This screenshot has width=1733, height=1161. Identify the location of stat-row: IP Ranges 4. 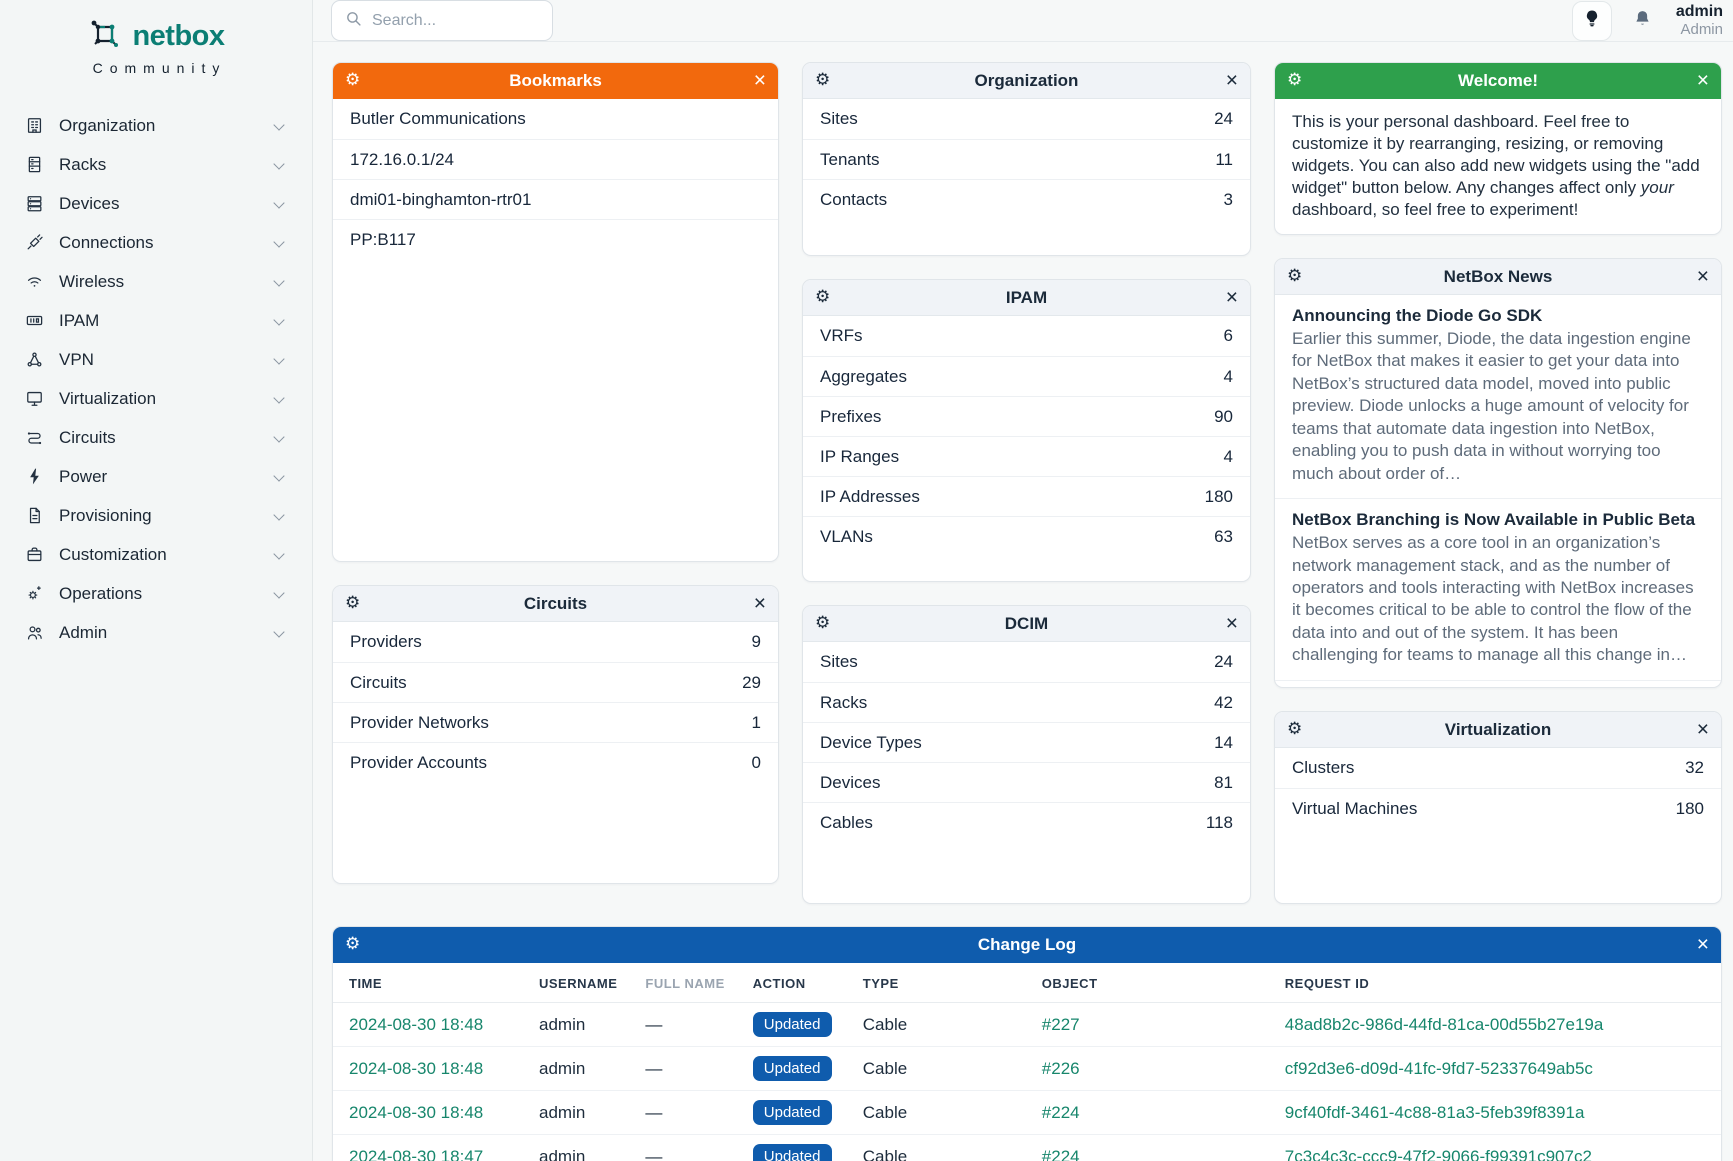
(1026, 456).